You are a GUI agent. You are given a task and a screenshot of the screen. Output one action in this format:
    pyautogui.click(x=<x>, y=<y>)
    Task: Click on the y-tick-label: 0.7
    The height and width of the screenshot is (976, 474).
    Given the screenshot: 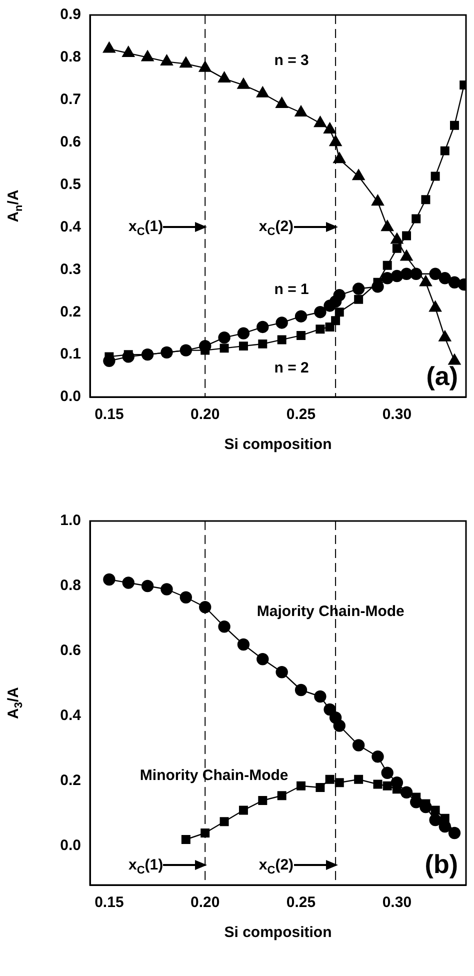 What is the action you would take?
    pyautogui.click(x=70, y=99)
    